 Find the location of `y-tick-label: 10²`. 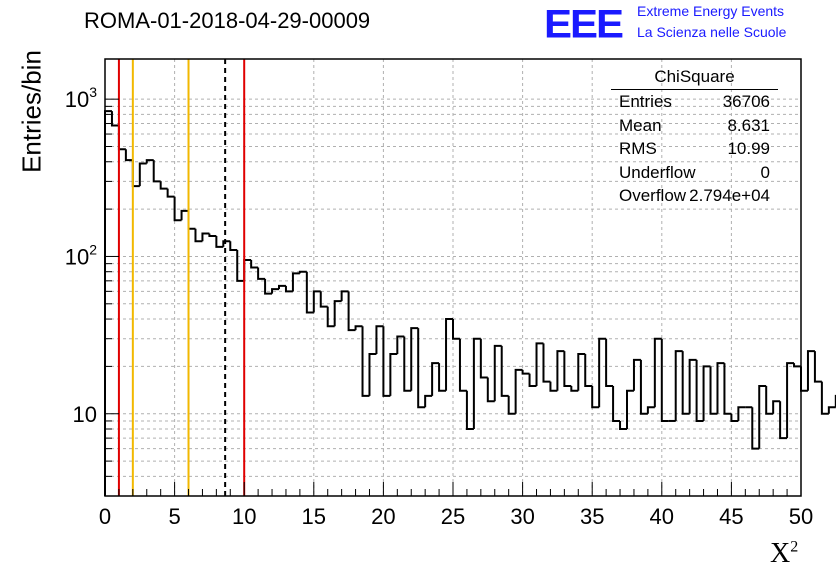

y-tick-label: 10² is located at coordinates (81, 255).